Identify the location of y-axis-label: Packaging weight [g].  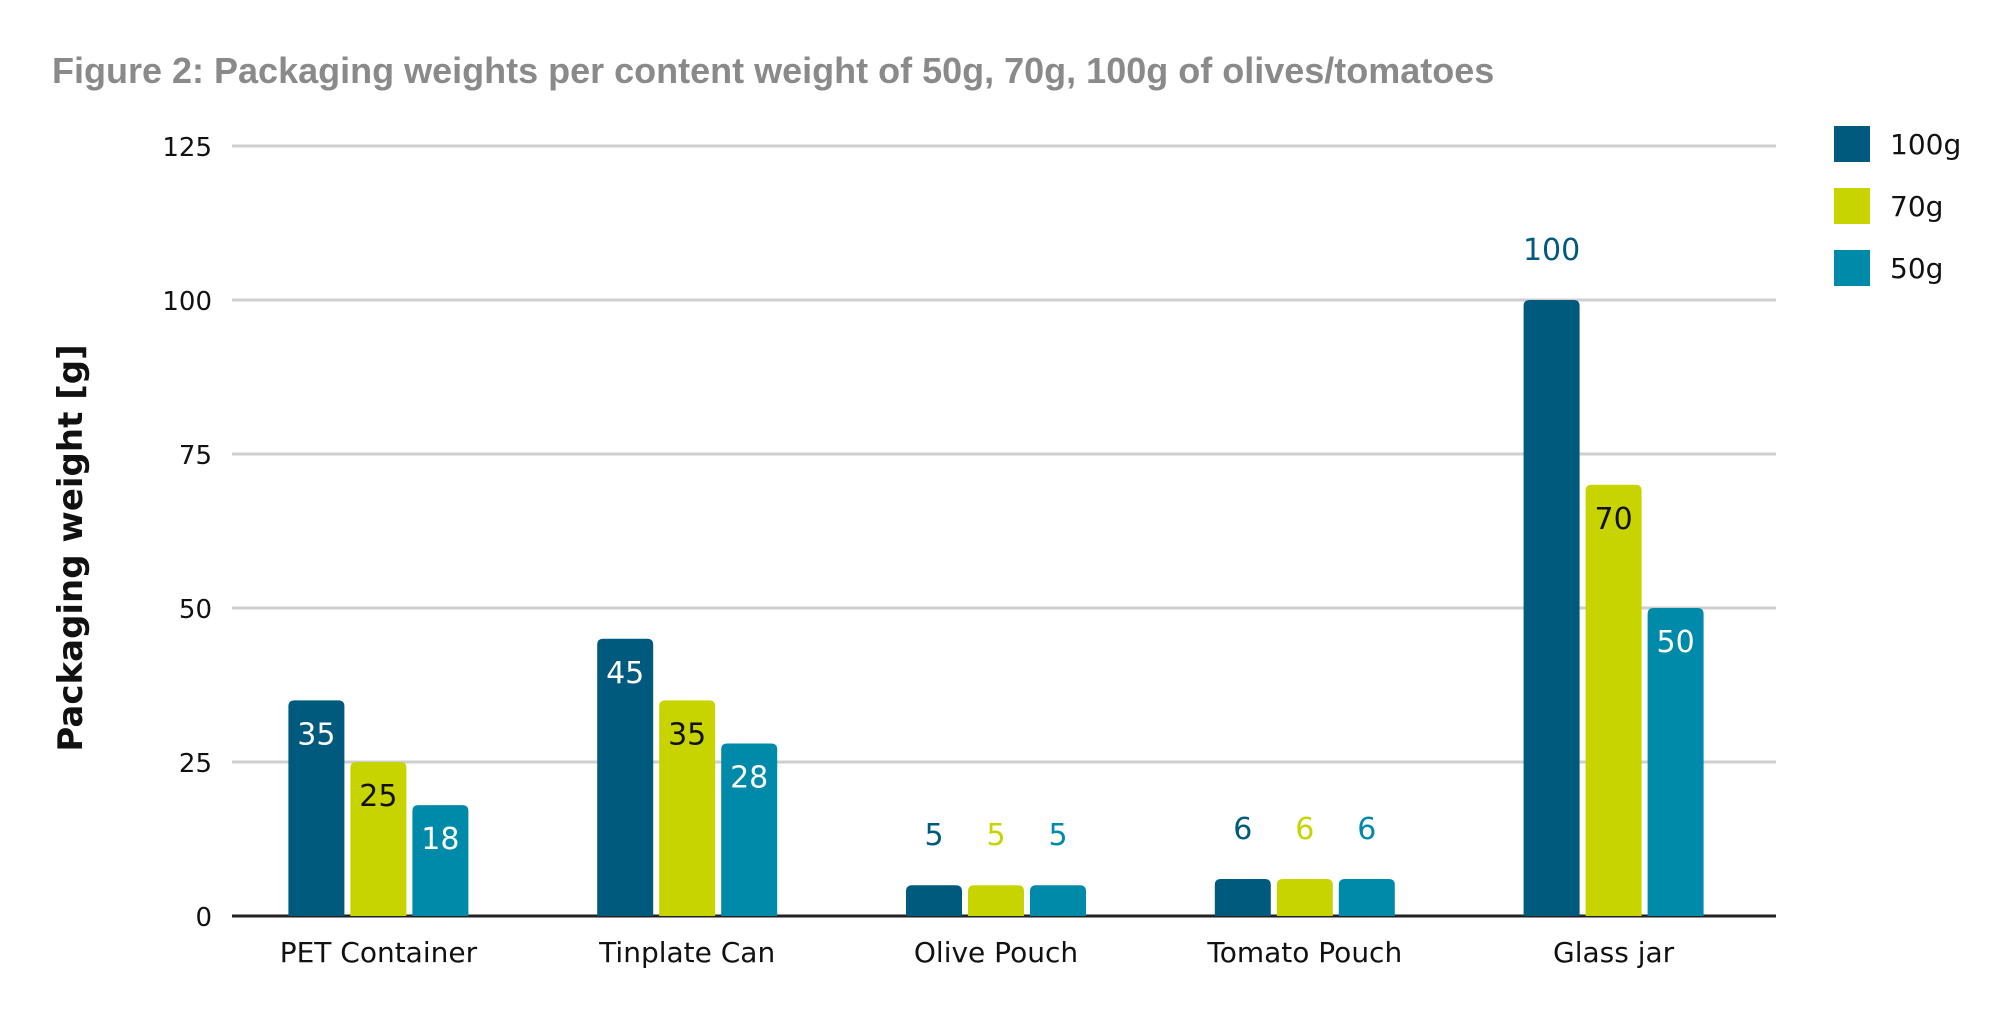
(71, 547).